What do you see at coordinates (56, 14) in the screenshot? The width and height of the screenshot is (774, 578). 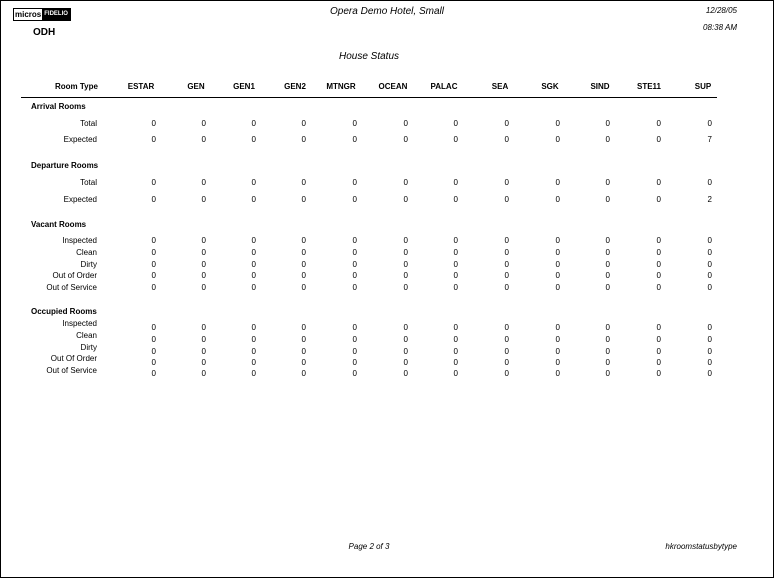 I see `logo-text-inverse: FIDELIO` at bounding box center [56, 14].